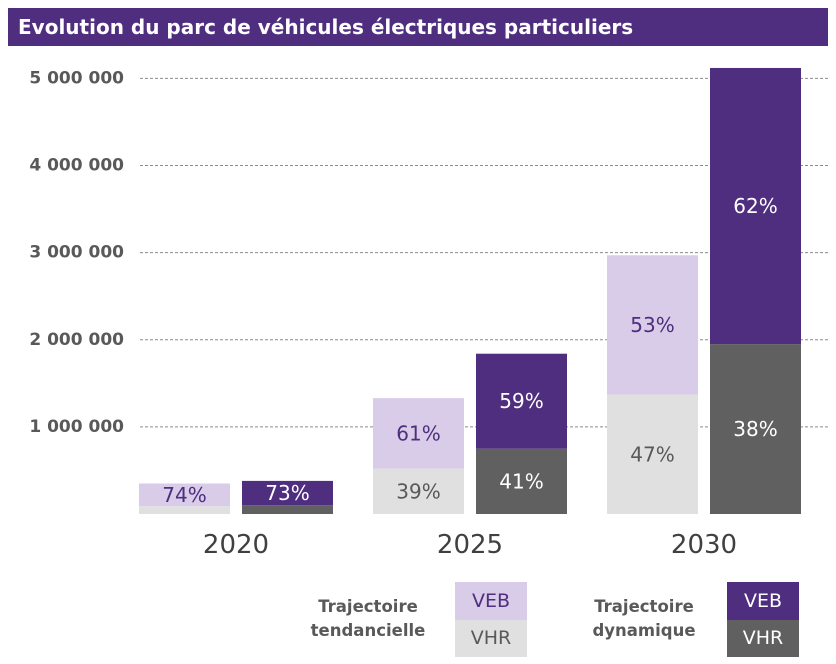  Describe the element at coordinates (76, 253) in the screenshot. I see `y-tick-label: 3 000 000` at that location.